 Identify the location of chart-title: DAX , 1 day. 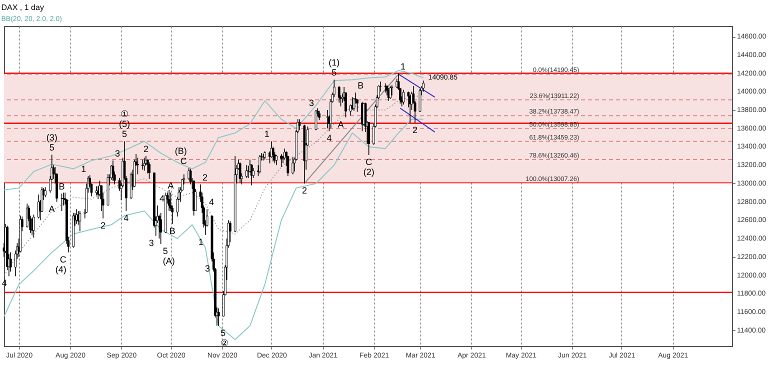
(22, 7).